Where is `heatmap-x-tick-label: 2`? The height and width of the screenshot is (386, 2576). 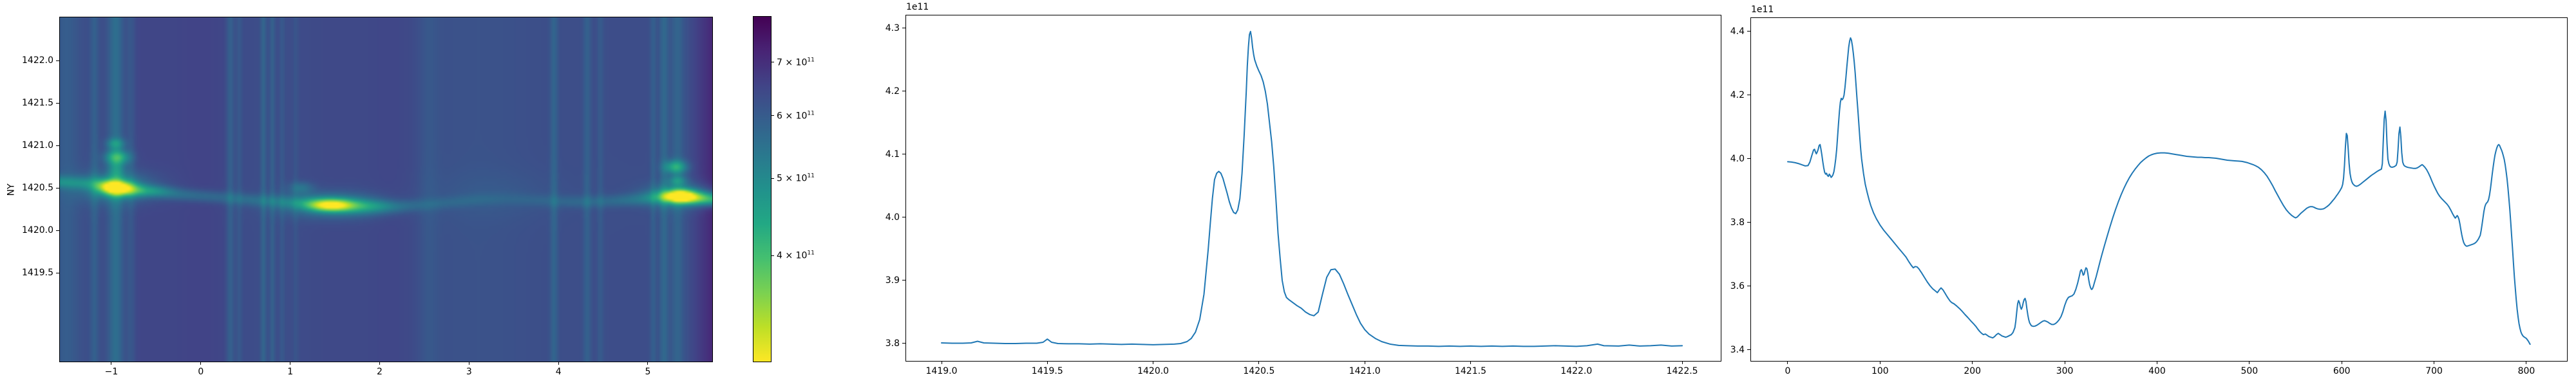
heatmap-x-tick-label: 2 is located at coordinates (380, 372).